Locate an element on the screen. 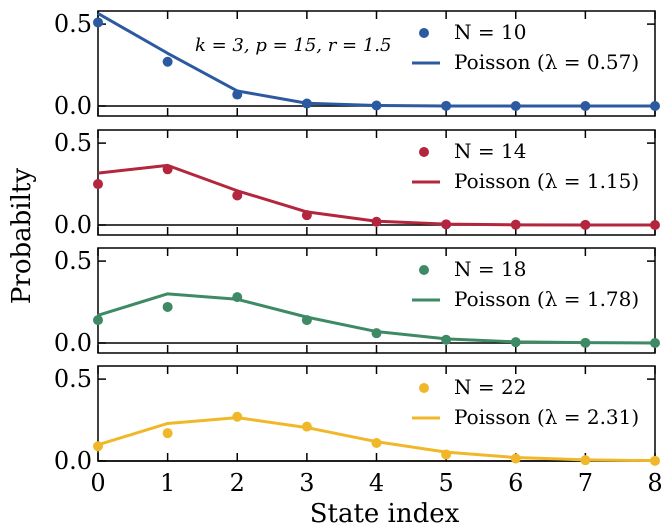 The image size is (664, 527). parameter-annotation: k = 3, p = 15, r = 1.5 is located at coordinates (293, 45).